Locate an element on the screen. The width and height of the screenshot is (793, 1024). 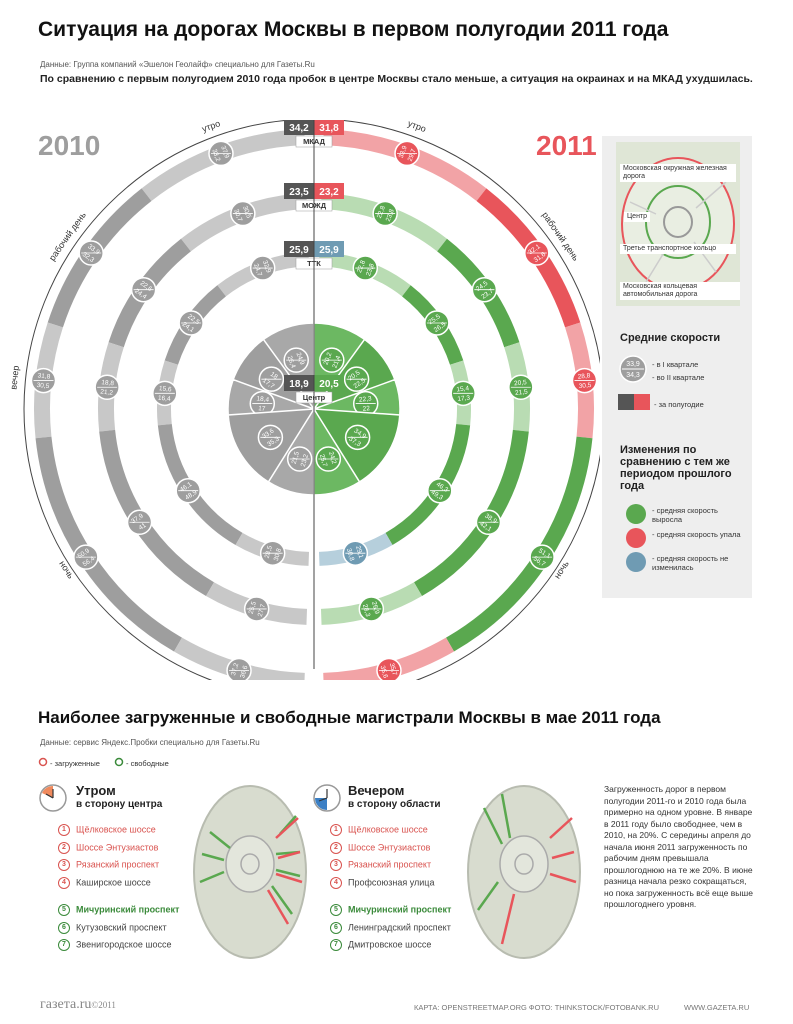
map-label-mozhd: Московская окружная железная дорога is located at coordinates (678, 173).